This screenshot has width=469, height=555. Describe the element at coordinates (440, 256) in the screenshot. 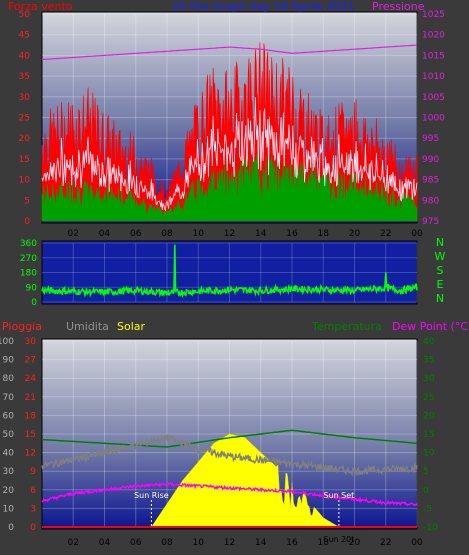

I see `p2-compass-label: W` at that location.